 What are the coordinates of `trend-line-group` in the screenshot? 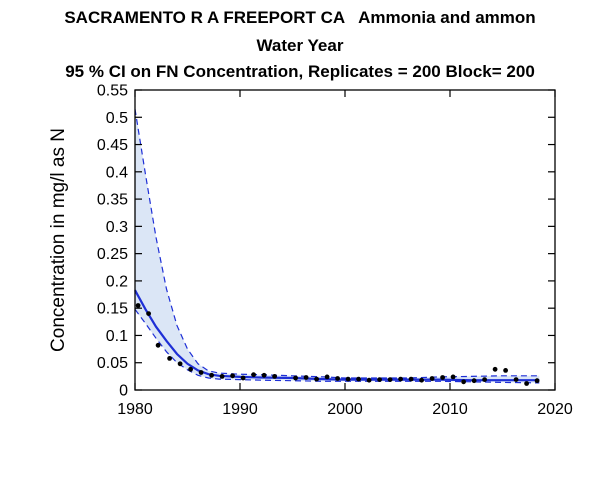 It's located at (337, 335).